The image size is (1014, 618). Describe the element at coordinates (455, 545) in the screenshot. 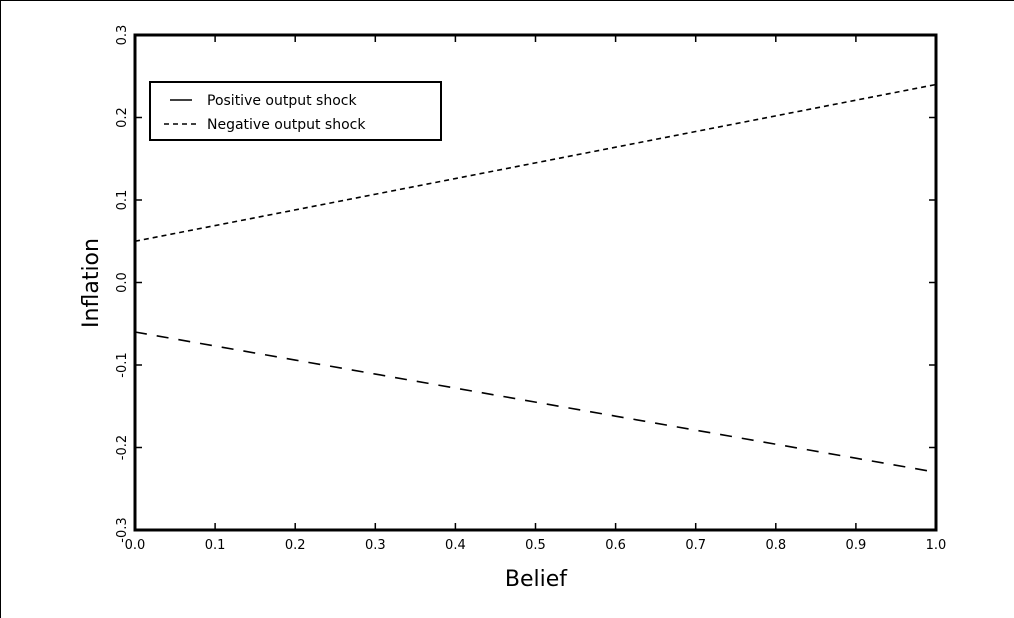

I see `x-tick-label: 0.4` at that location.